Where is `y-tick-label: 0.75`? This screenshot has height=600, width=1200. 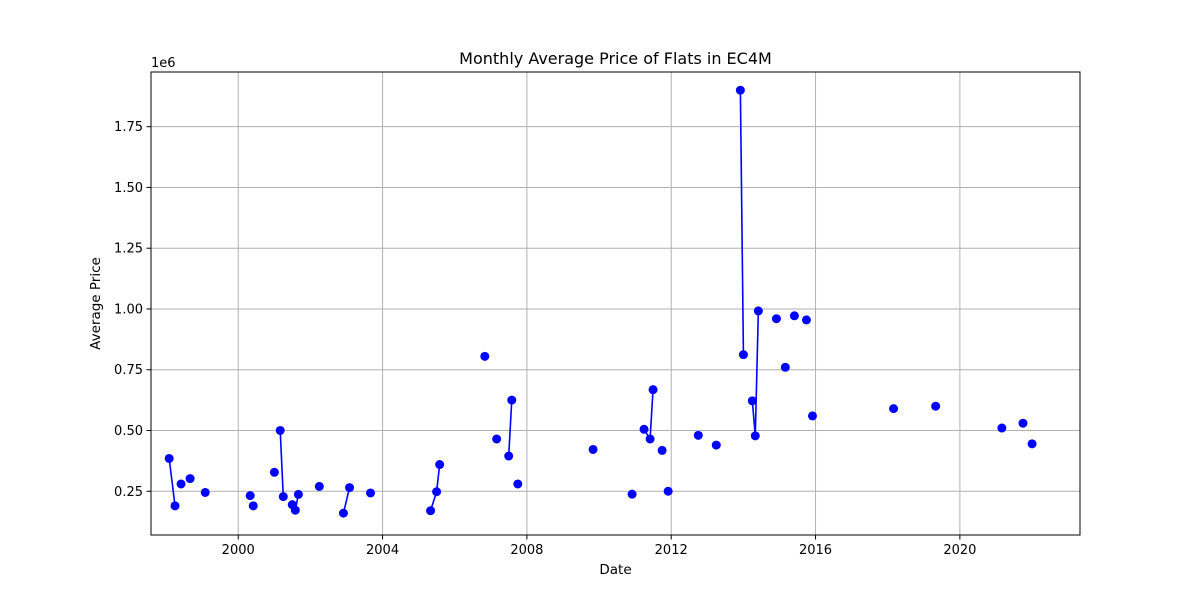 y-tick-label: 0.75 is located at coordinates (128, 370).